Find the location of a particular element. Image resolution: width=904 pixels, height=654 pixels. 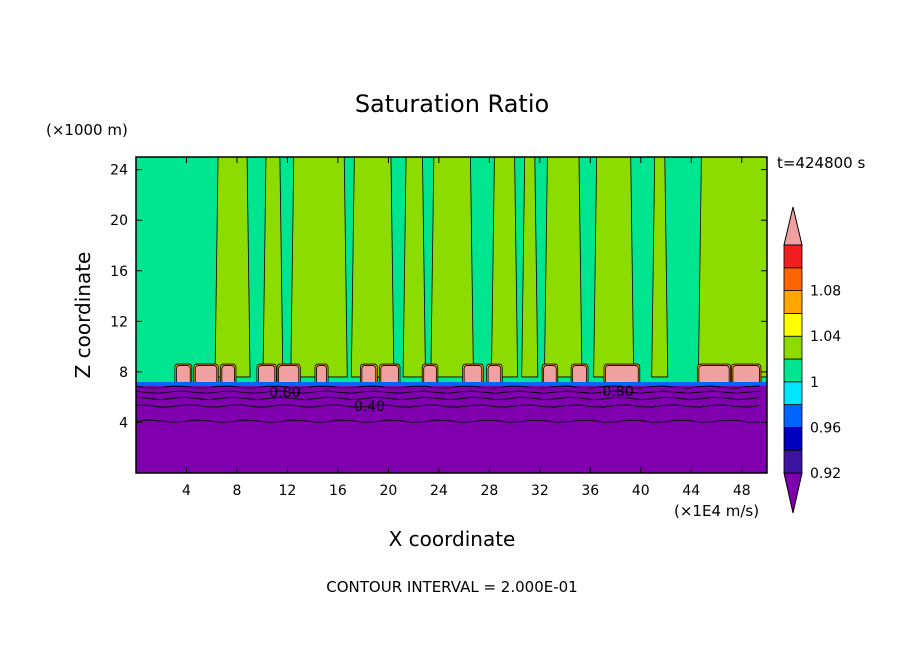

x-tick-label: 8 is located at coordinates (236, 491).